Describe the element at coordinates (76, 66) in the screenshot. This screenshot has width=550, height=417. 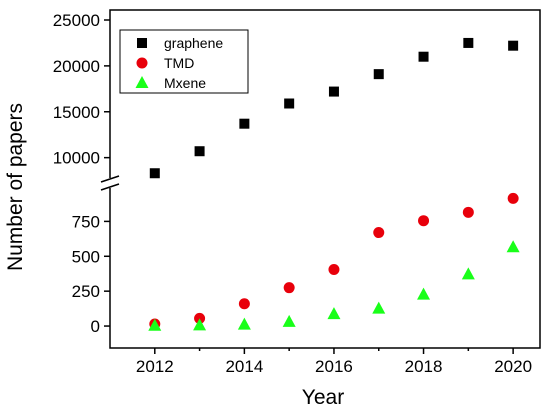
I see `y-upper-tick-label: 20000` at that location.